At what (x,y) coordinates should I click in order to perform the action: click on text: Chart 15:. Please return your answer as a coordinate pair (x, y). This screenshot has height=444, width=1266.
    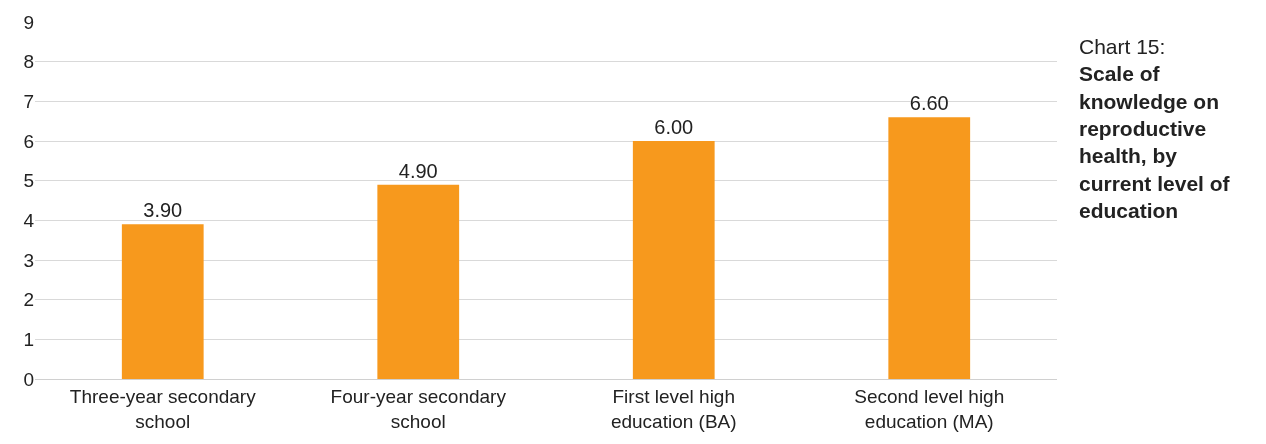
    Looking at the image, I should click on (1122, 46).